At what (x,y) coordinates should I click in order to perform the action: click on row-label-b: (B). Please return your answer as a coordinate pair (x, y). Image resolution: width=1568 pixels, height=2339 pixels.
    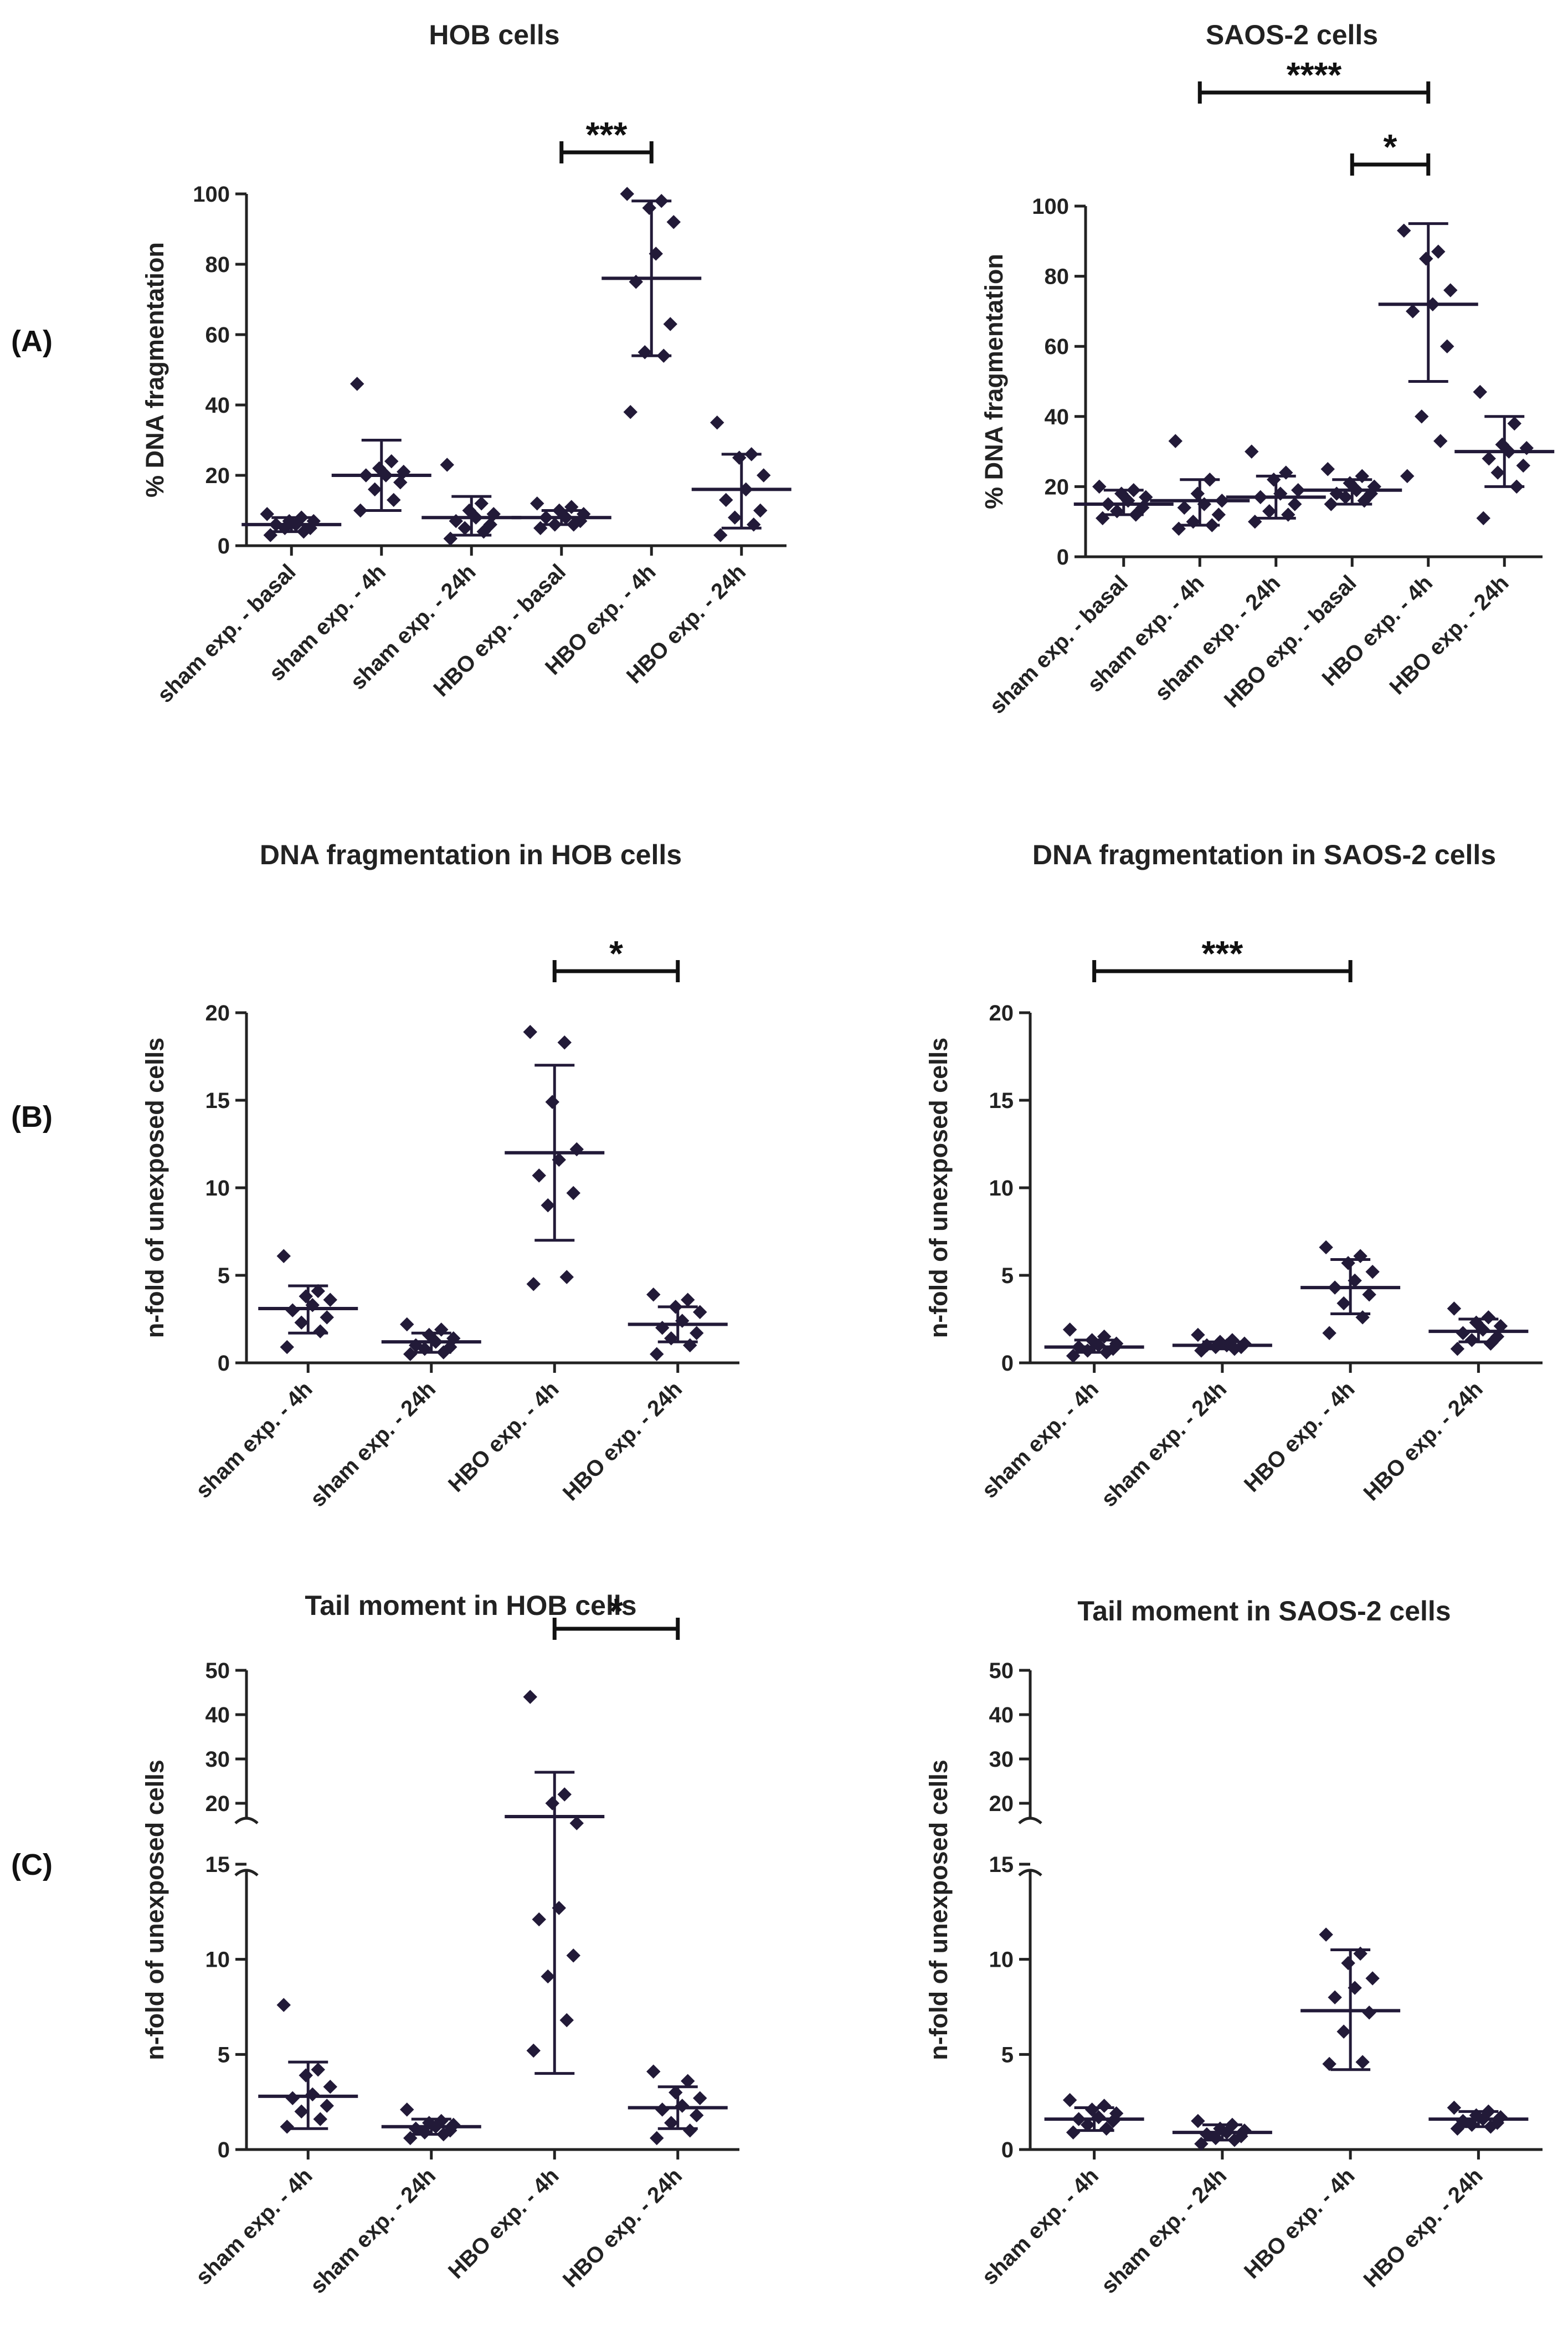
    Looking at the image, I should click on (32, 1116).